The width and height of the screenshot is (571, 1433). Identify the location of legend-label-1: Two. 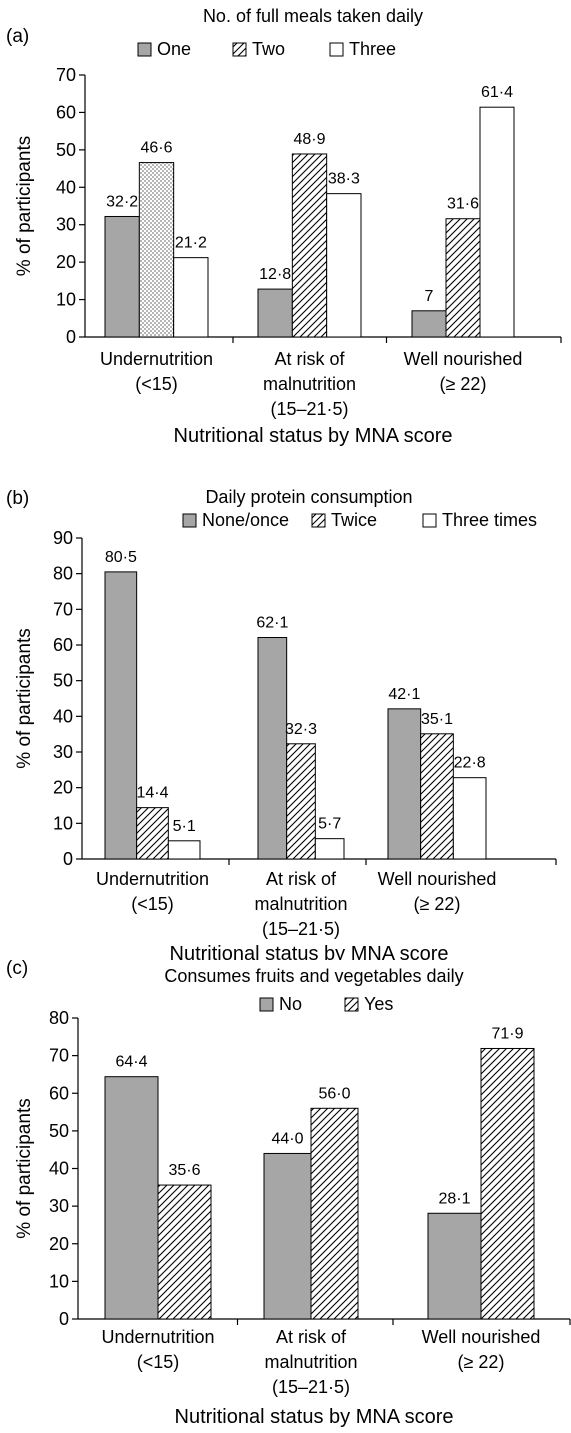
(268, 49).